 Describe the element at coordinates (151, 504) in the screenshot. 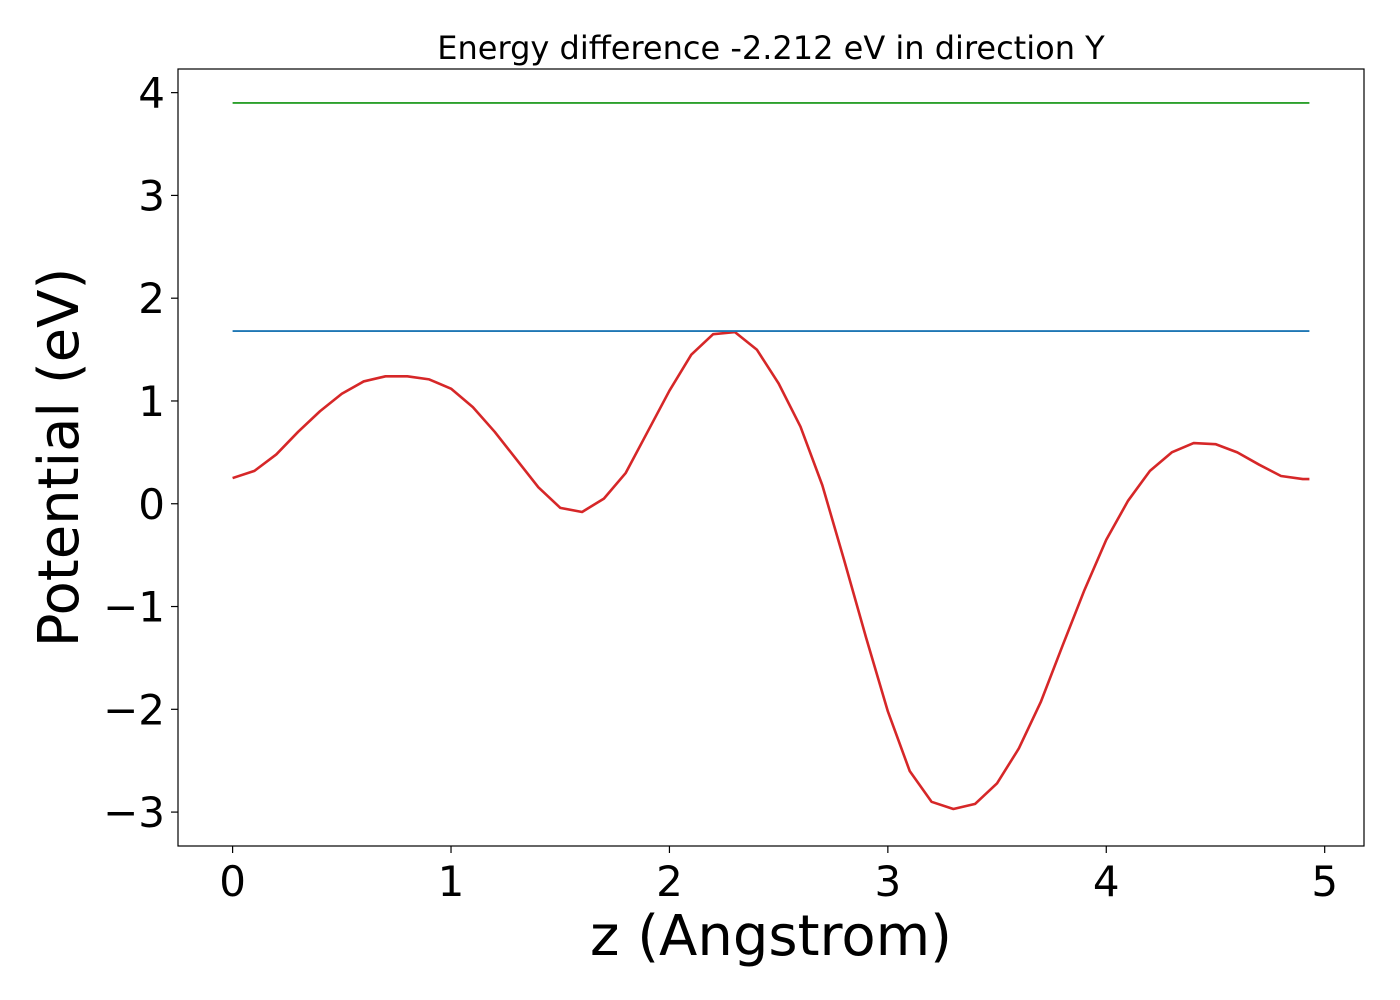

I see `y-tick-label: 0` at that location.